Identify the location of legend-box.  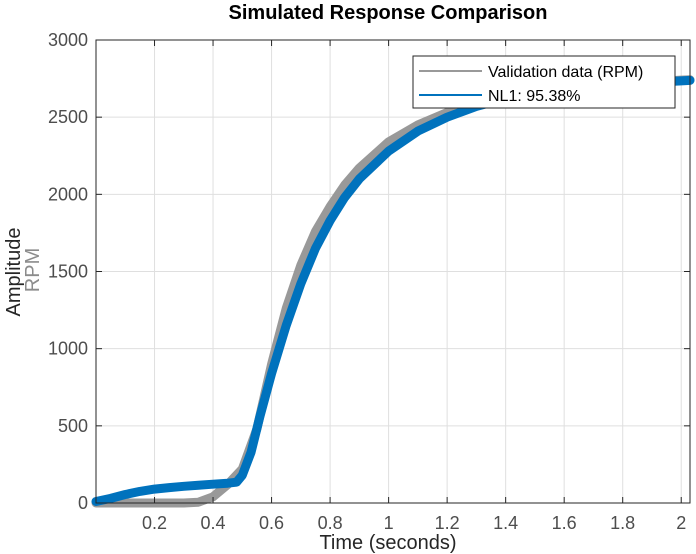
(544, 82).